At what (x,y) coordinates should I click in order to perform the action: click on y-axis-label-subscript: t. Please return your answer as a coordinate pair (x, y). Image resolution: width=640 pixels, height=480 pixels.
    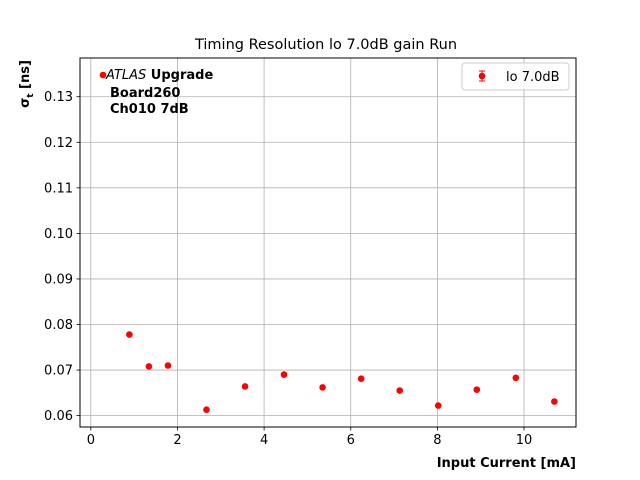
    Looking at the image, I should click on (31, 95).